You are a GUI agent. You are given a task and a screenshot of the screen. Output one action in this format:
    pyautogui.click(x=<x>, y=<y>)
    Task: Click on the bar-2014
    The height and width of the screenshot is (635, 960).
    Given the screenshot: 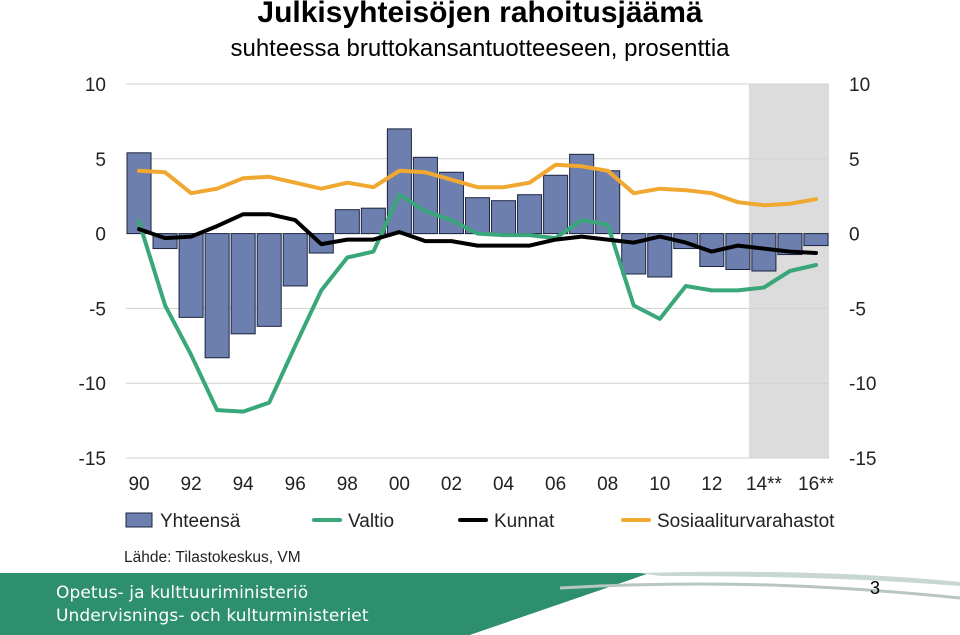 What is the action you would take?
    pyautogui.click(x=764, y=252)
    